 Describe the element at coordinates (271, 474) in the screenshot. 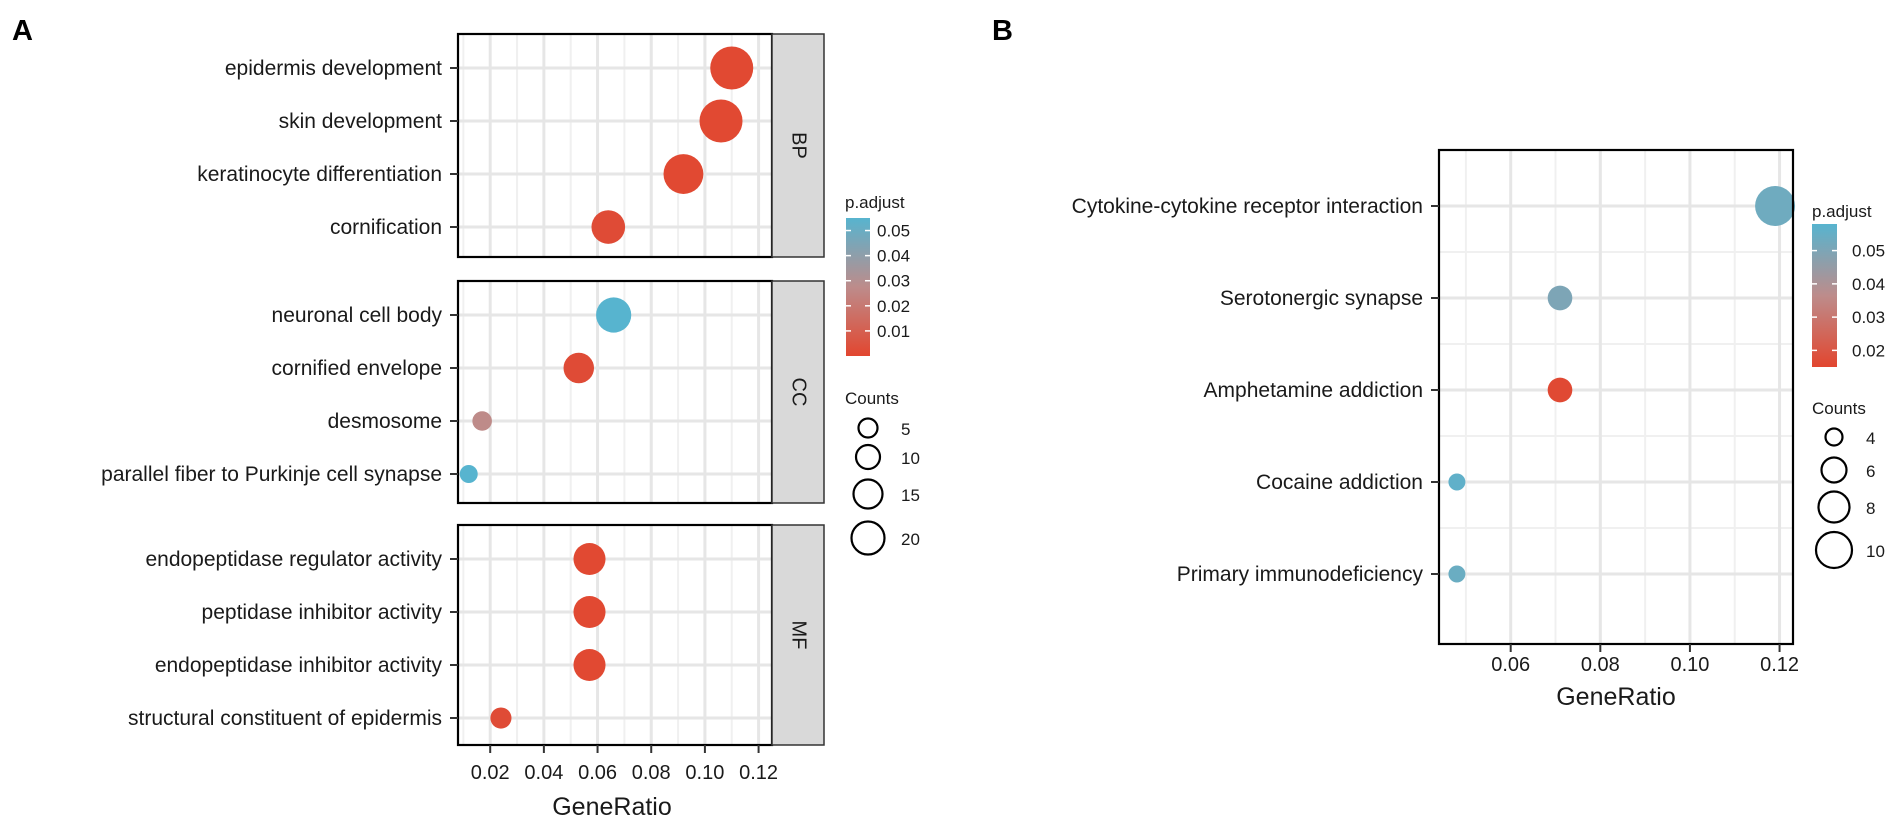

I see `y-label-parallel-fiber-to-purkinje-cell-synapse: parallel fiber to Purkinje cell synapse` at that location.